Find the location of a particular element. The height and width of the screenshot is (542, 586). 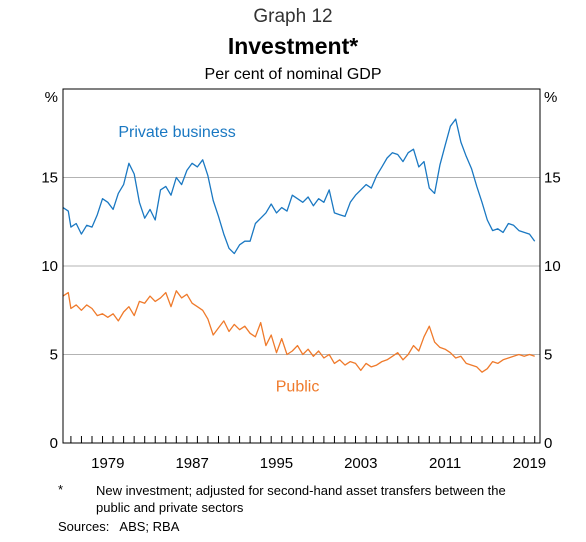

y-unit-right: % is located at coordinates (550, 97).